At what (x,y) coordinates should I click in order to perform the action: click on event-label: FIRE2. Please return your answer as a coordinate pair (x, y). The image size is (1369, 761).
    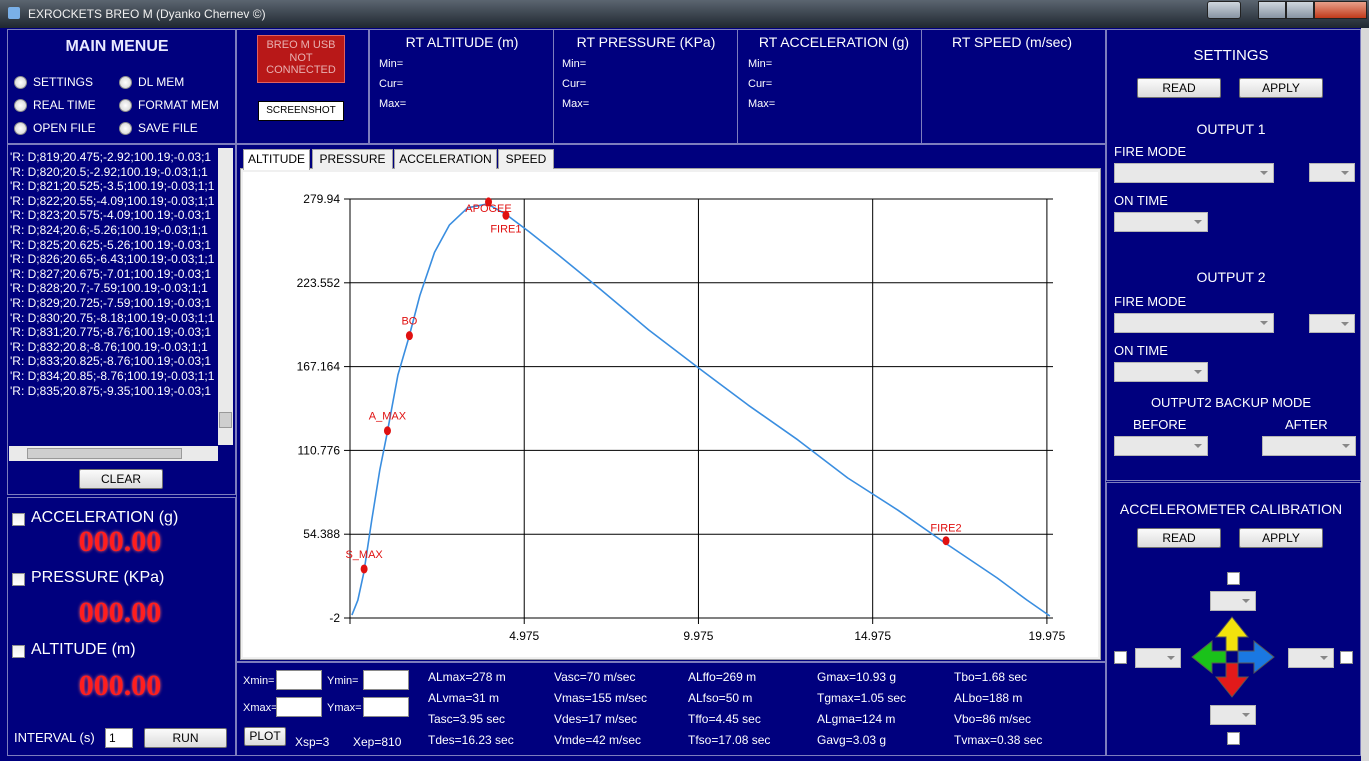
    Looking at the image, I should click on (945, 529).